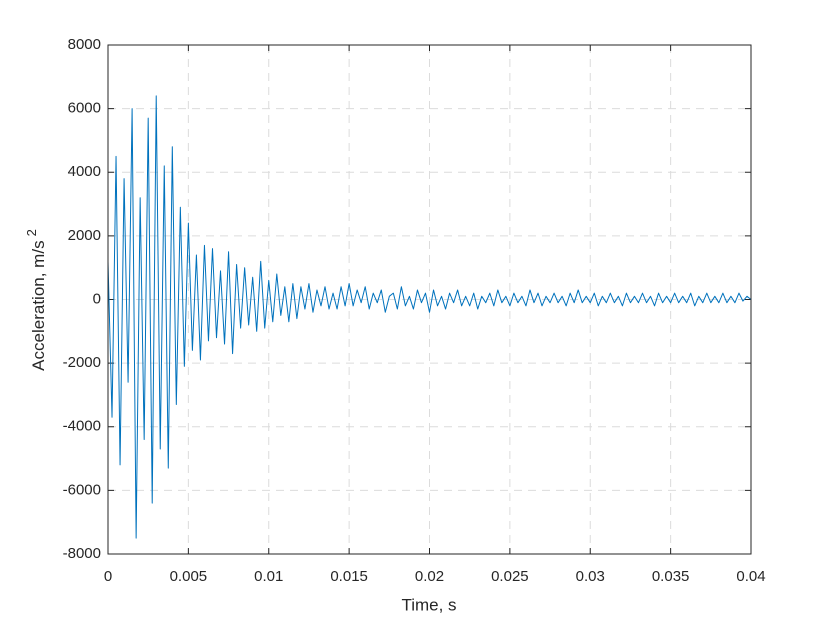 The image size is (830, 623). Describe the element at coordinates (82, 553) in the screenshot. I see `y-tick-label: -8000` at that location.